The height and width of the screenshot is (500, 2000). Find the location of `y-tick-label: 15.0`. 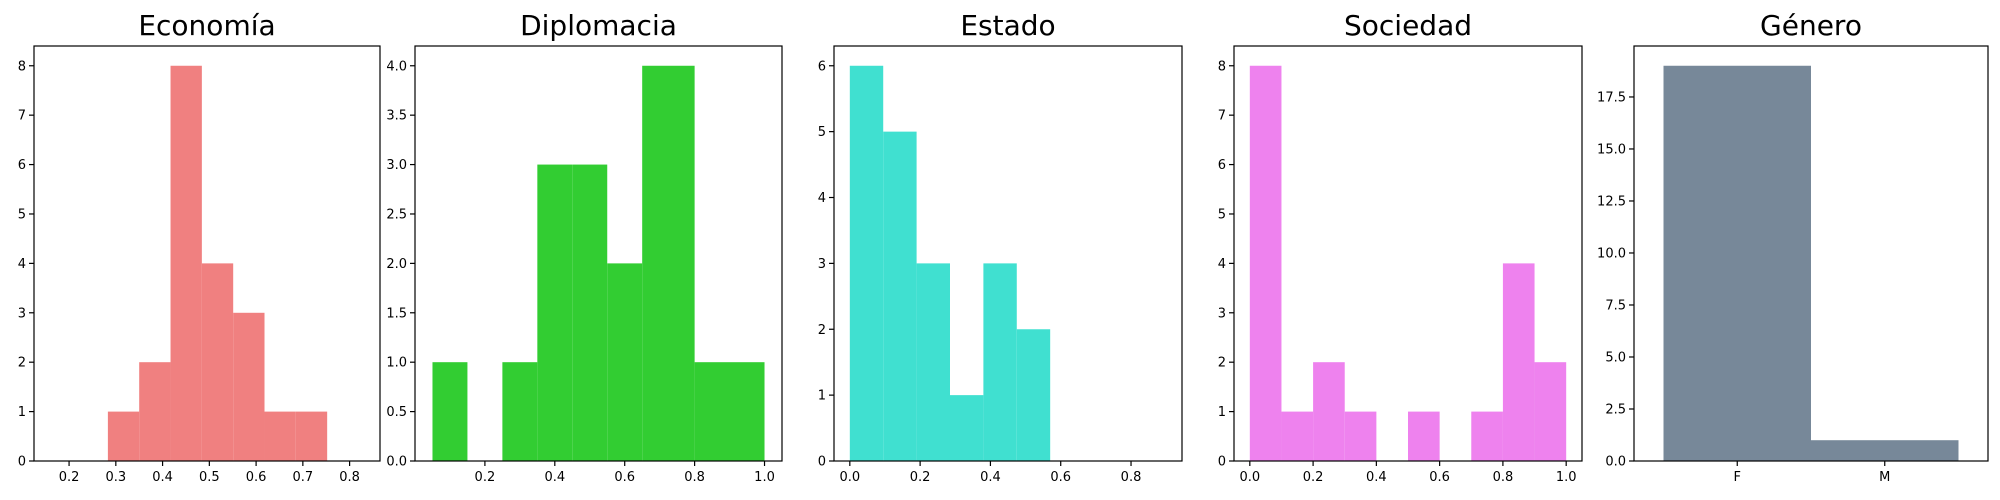

y-tick-label: 15.0 is located at coordinates (1611, 149).